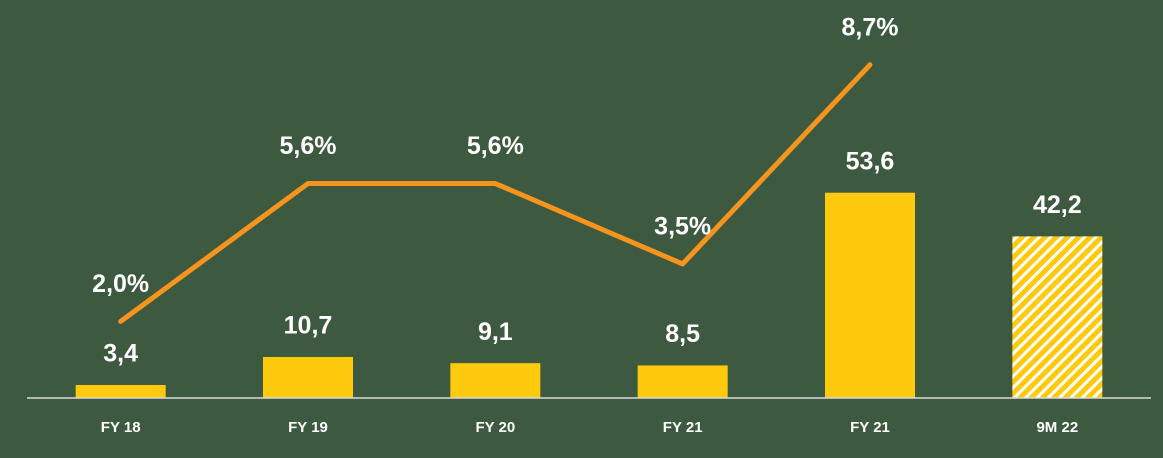 The width and height of the screenshot is (1163, 458). Describe the element at coordinates (495, 332) in the screenshot. I see `bar-value-label: 9,1` at that location.